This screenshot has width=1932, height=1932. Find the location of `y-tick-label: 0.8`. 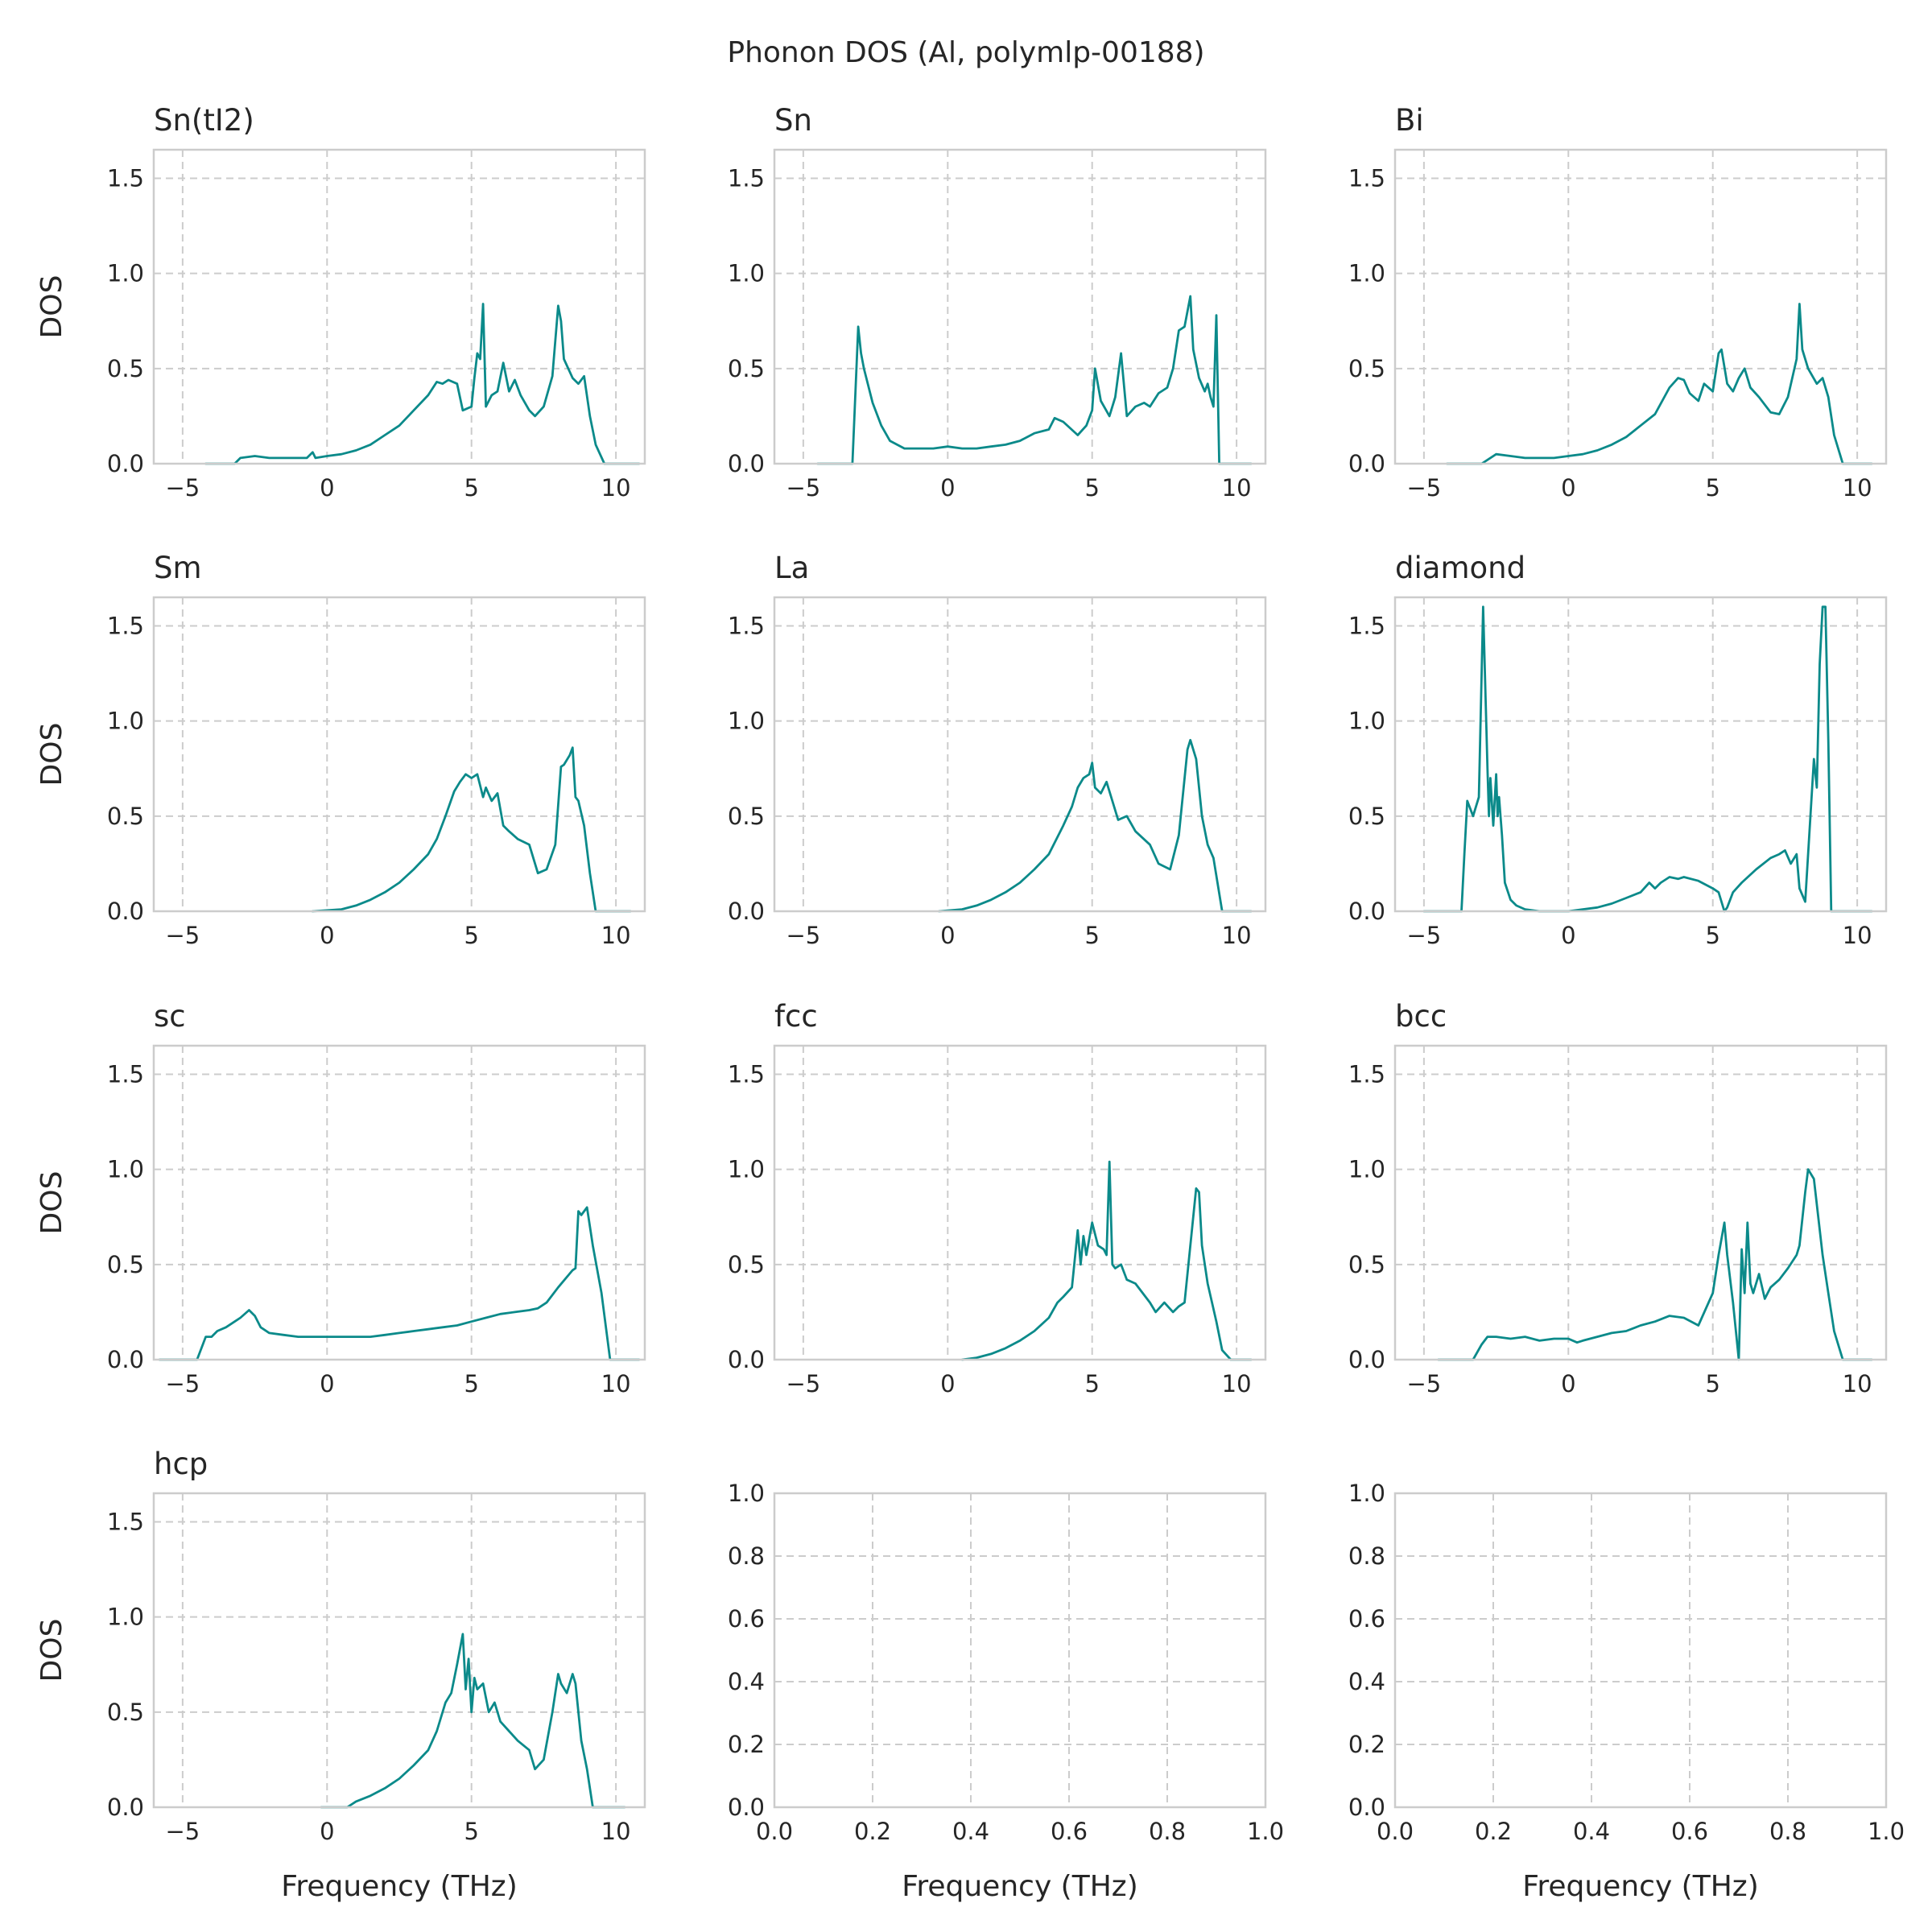

y-tick-label: 0.8 is located at coordinates (746, 1556).